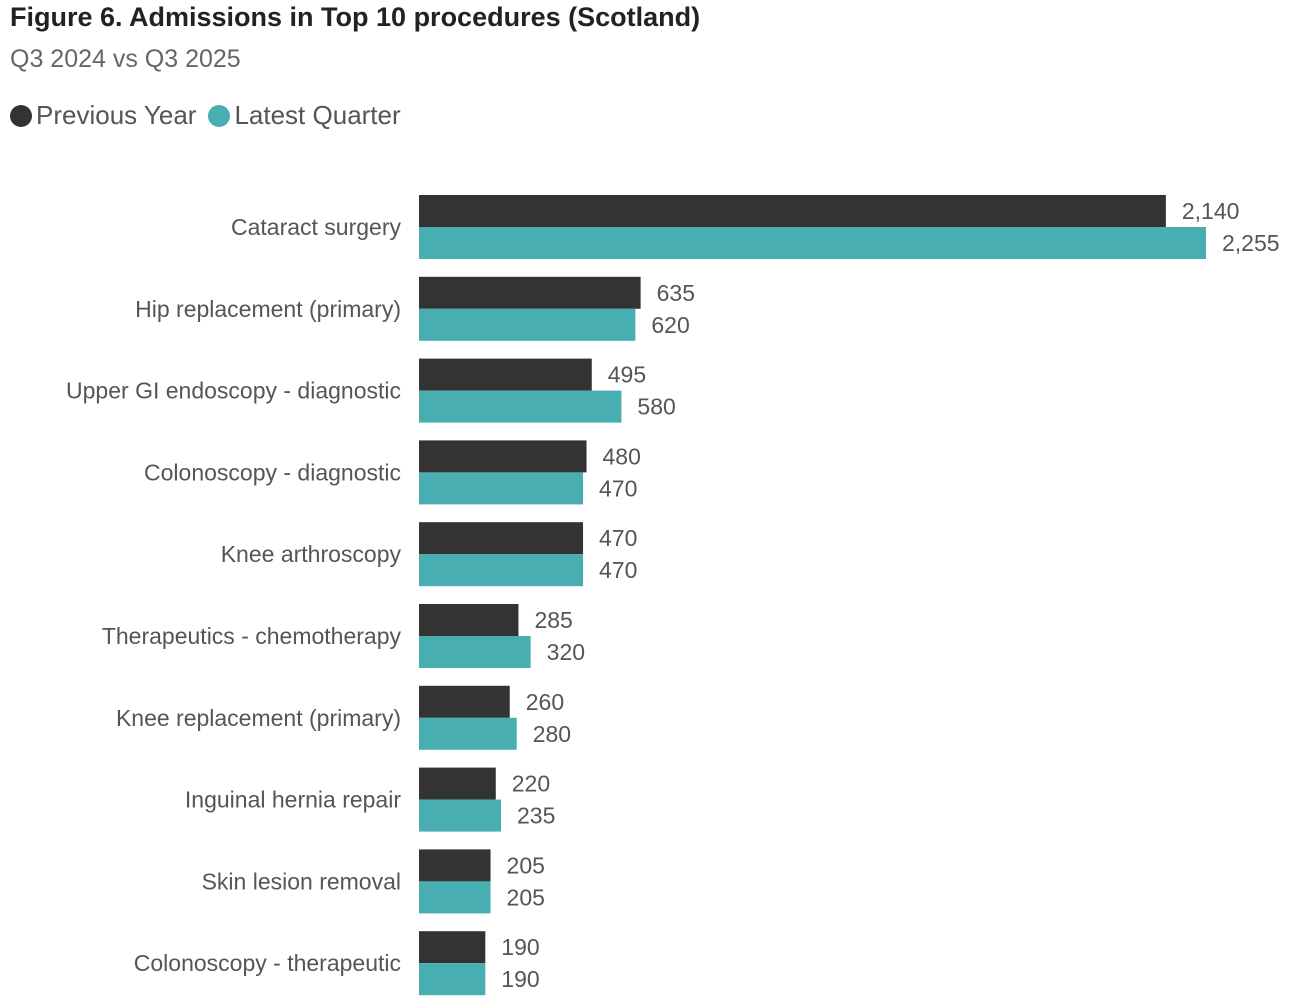  I want to click on bar-previous-year-inguinal-hernia-repair, so click(457, 783).